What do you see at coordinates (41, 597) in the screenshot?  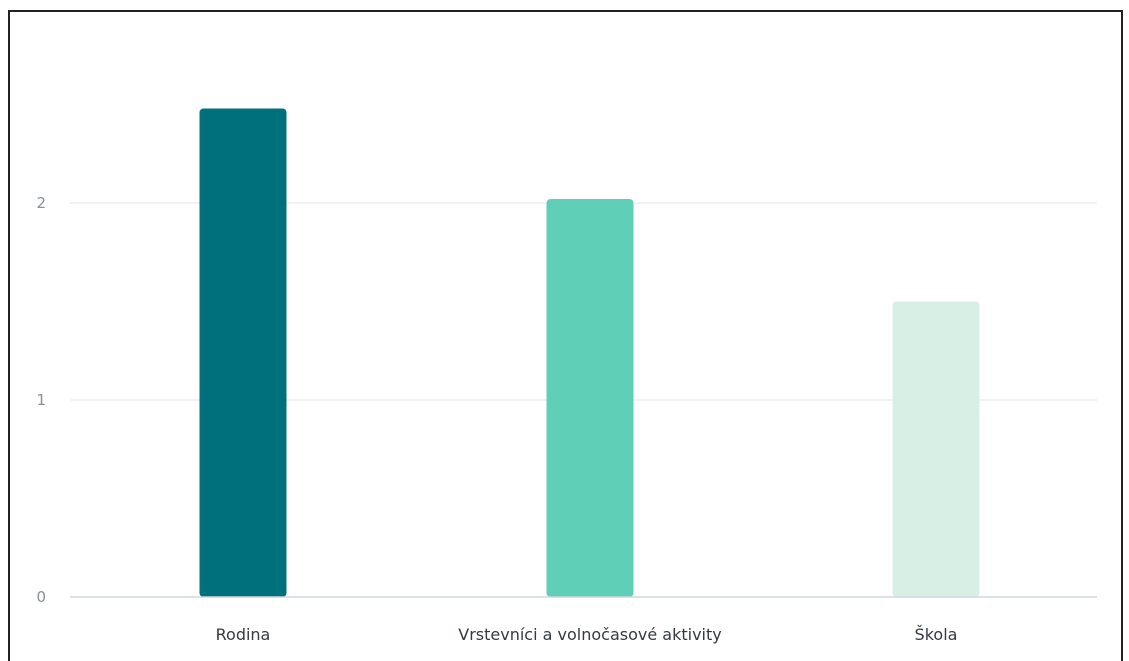 I see `y-tick-label: 0` at bounding box center [41, 597].